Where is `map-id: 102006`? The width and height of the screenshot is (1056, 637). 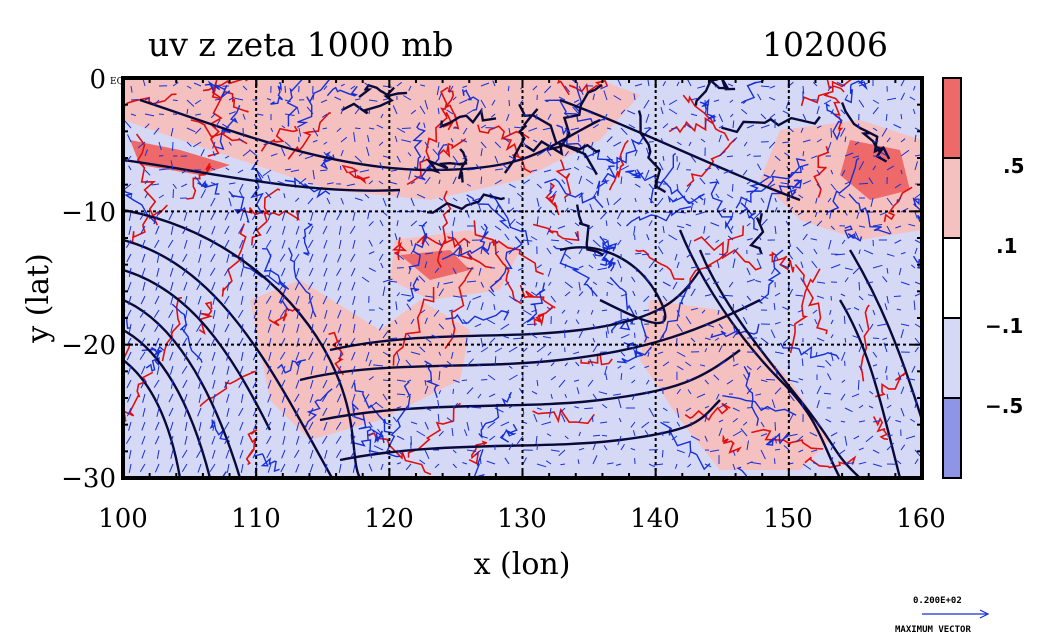 map-id: 102006 is located at coordinates (825, 44).